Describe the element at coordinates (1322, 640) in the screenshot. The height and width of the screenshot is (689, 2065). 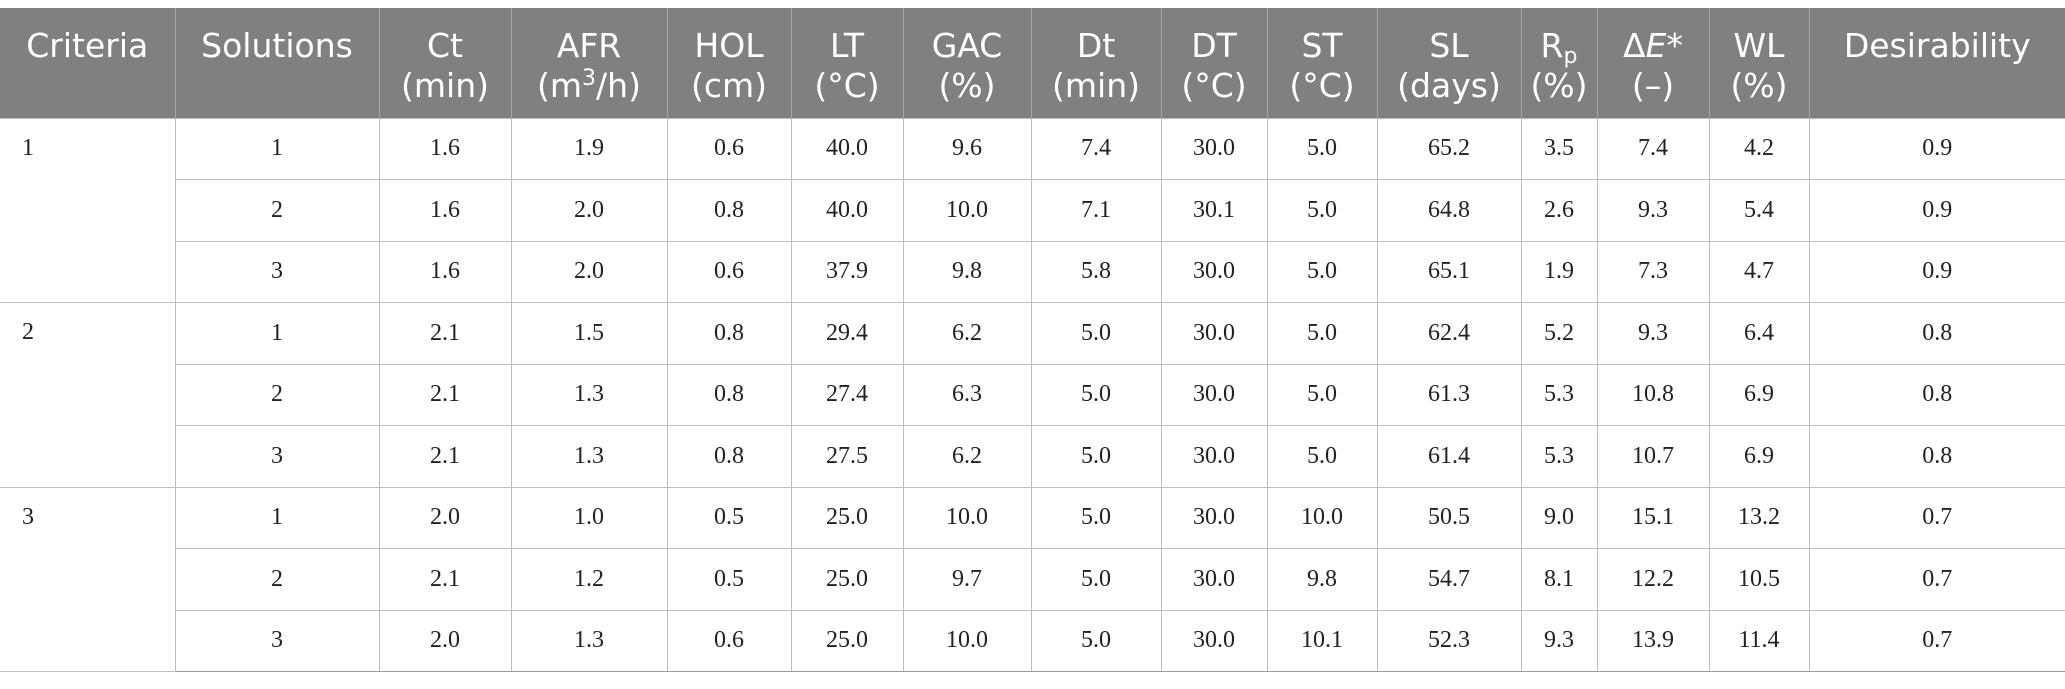
I see `st-cell: 10.1` at that location.